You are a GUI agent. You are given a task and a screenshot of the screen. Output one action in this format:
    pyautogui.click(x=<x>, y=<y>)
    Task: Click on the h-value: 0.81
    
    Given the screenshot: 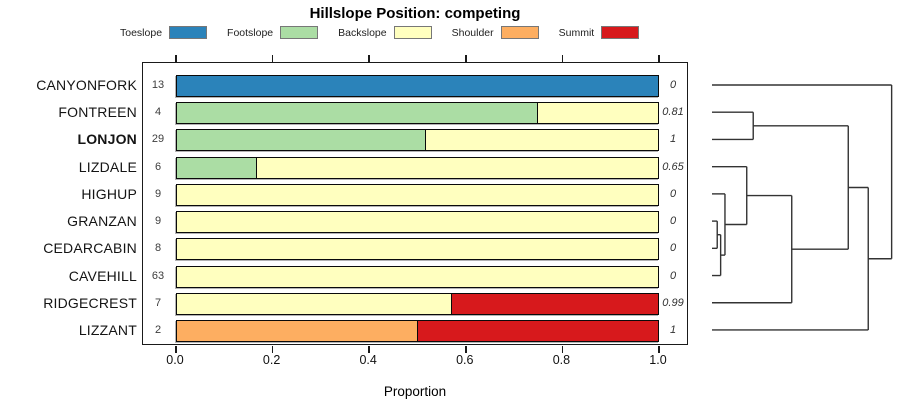 What is the action you would take?
    pyautogui.click(x=673, y=112)
    